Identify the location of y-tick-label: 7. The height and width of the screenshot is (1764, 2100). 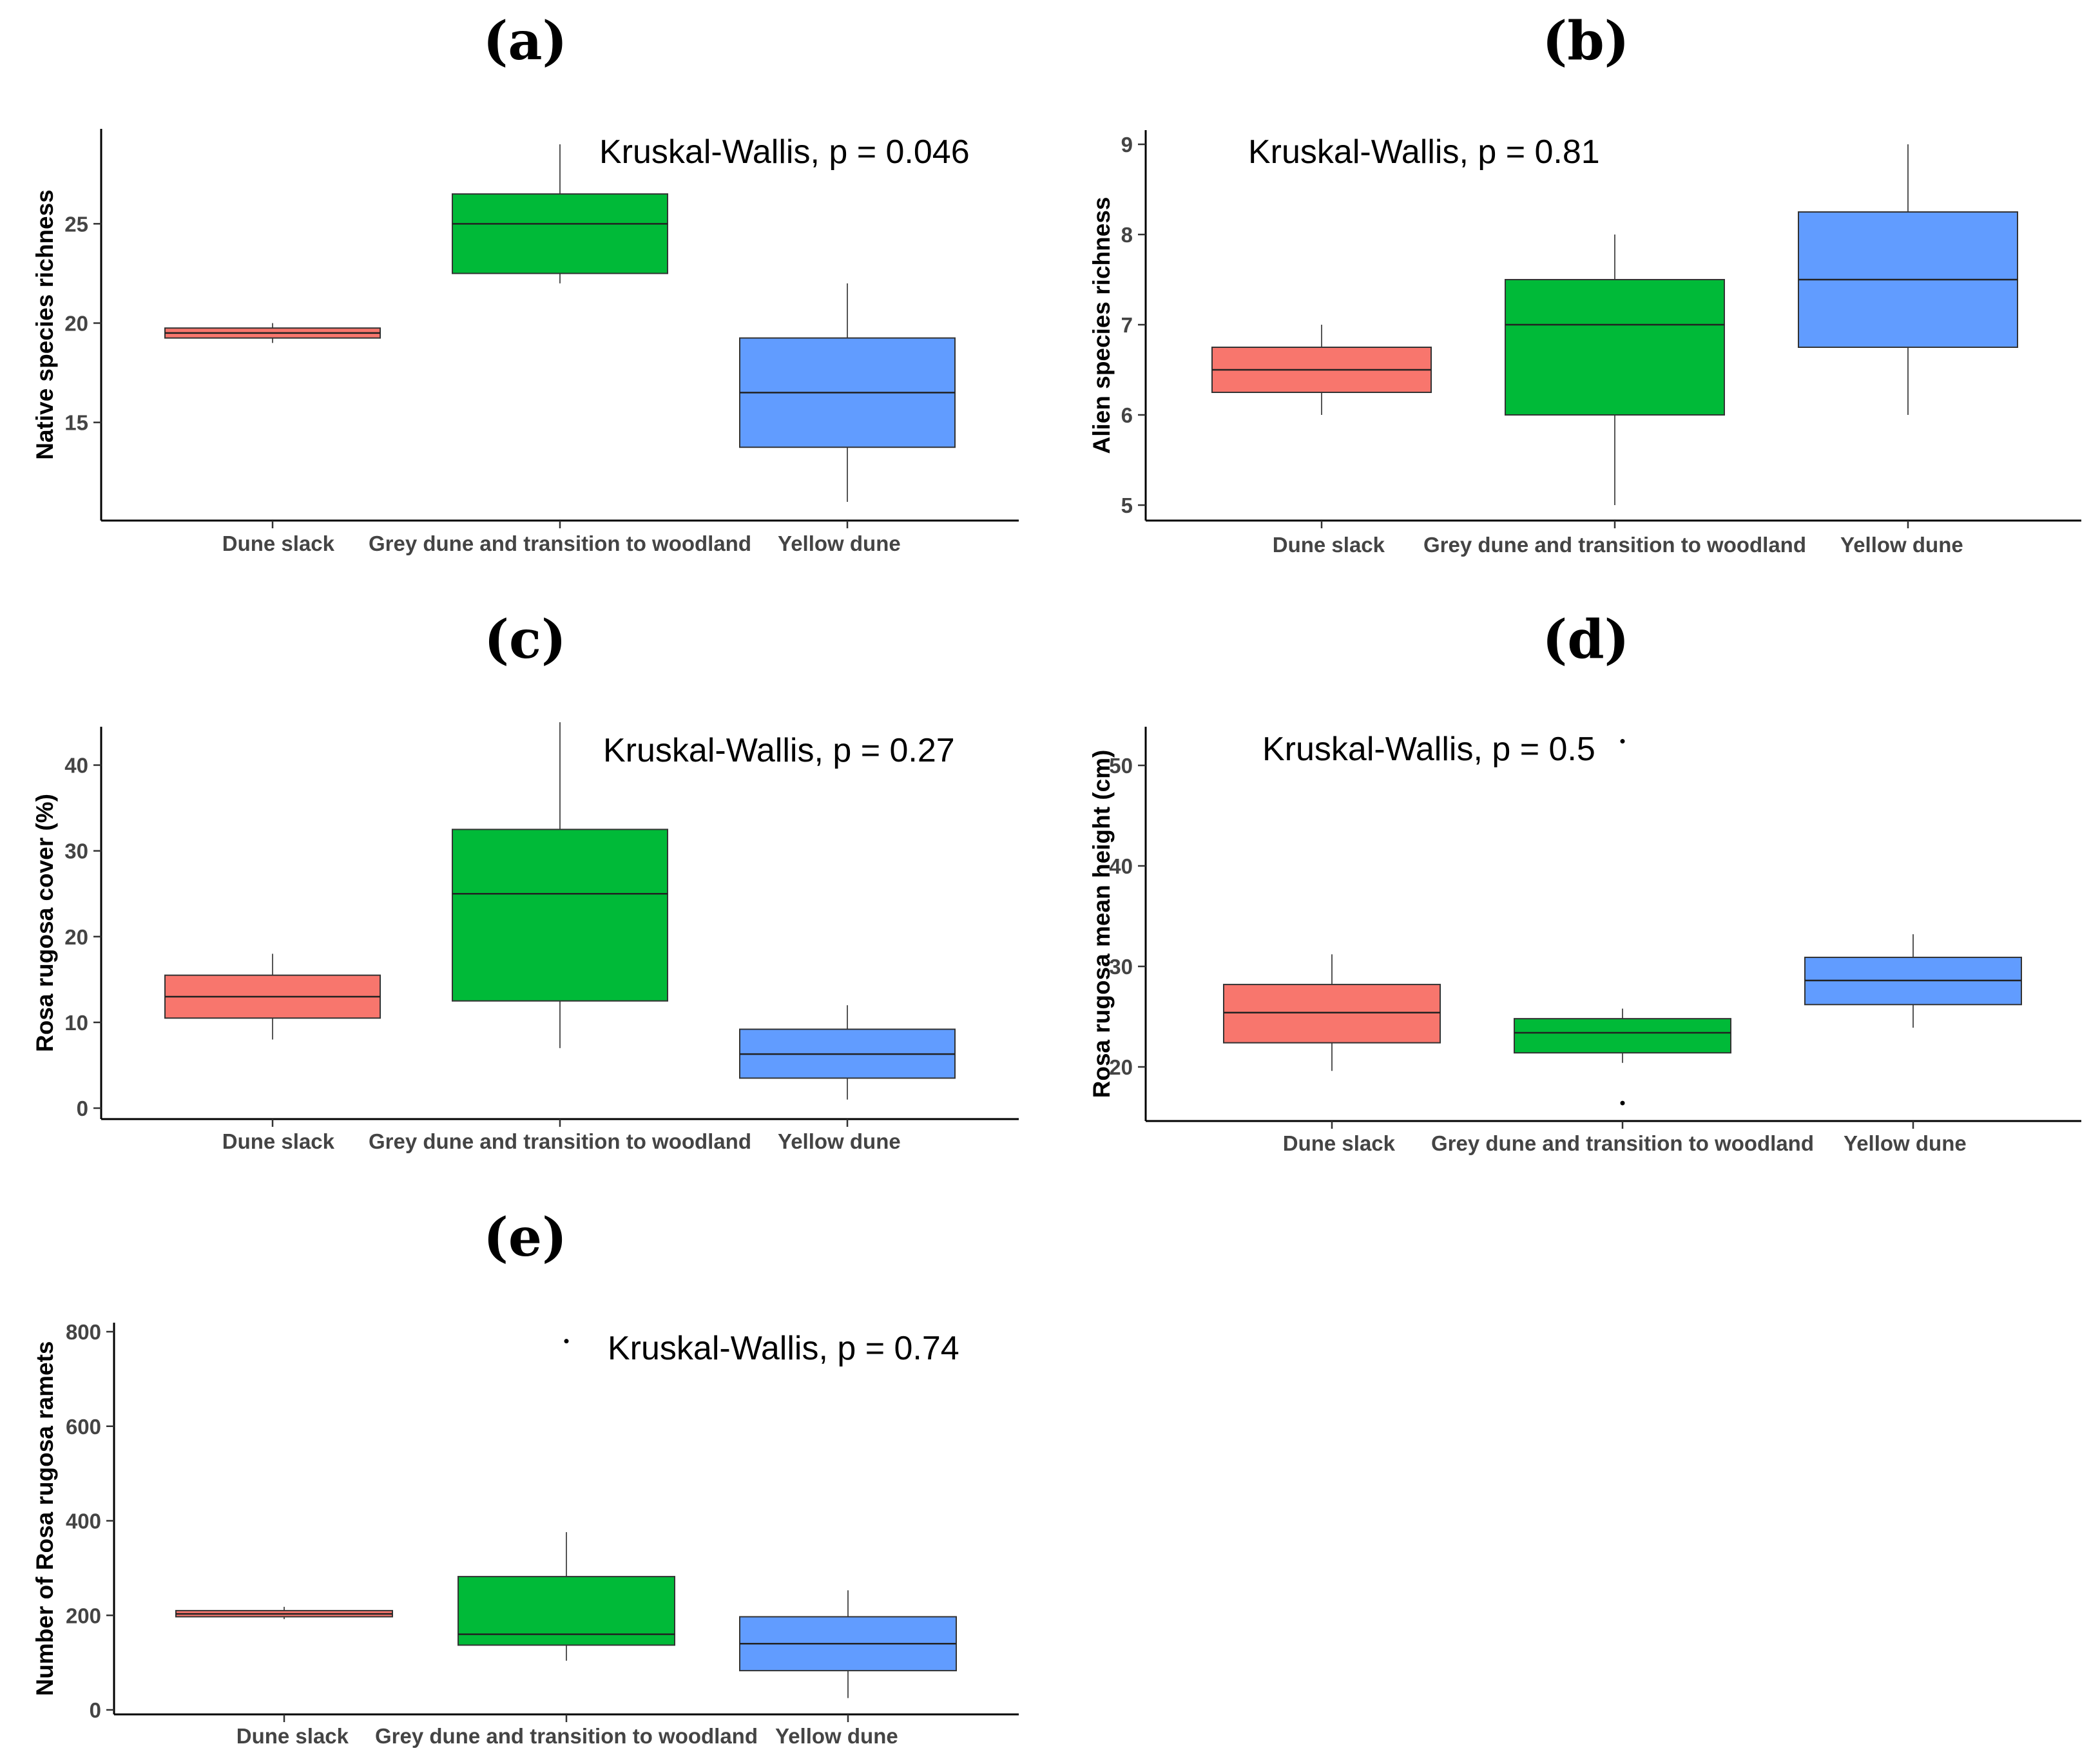
(1127, 325).